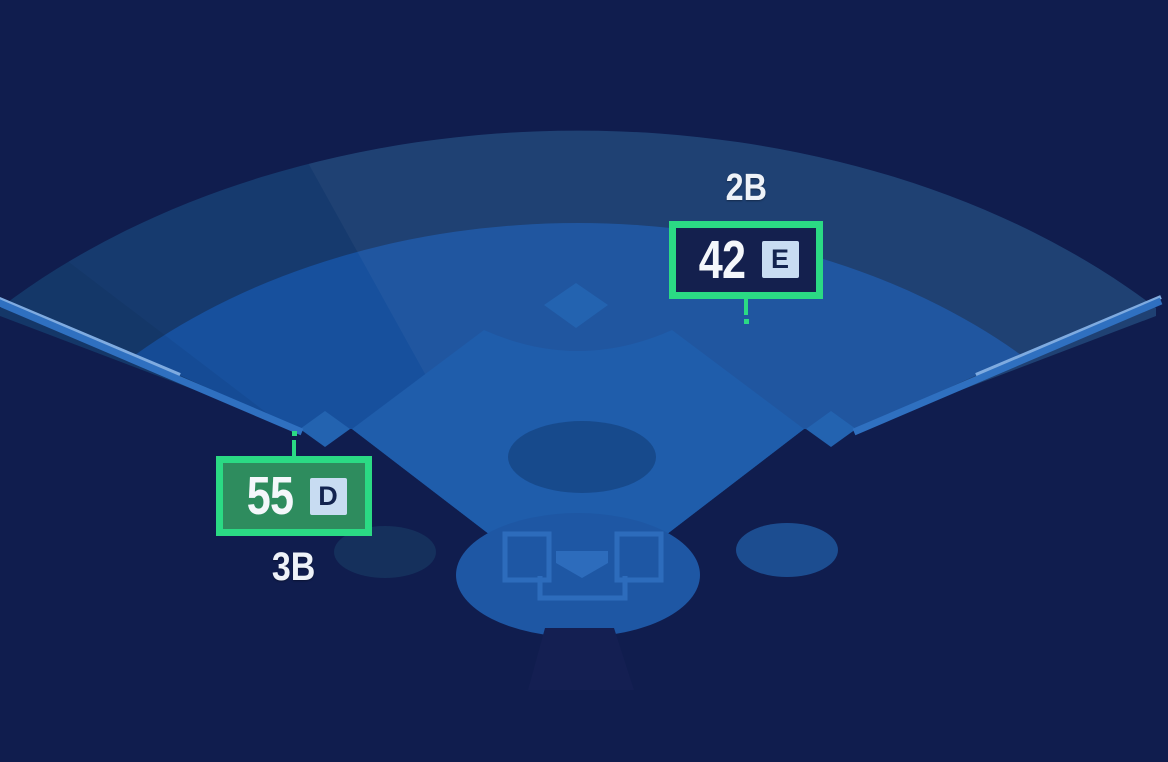 This screenshot has width=1168, height=762. I want to click on player-grade-chip: E, so click(780, 260).